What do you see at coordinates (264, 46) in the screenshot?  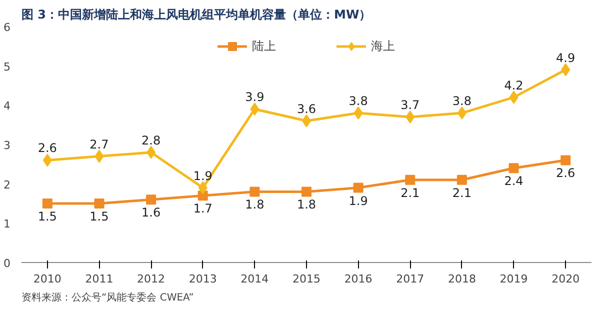 I see `legend-label: 陆上` at bounding box center [264, 46].